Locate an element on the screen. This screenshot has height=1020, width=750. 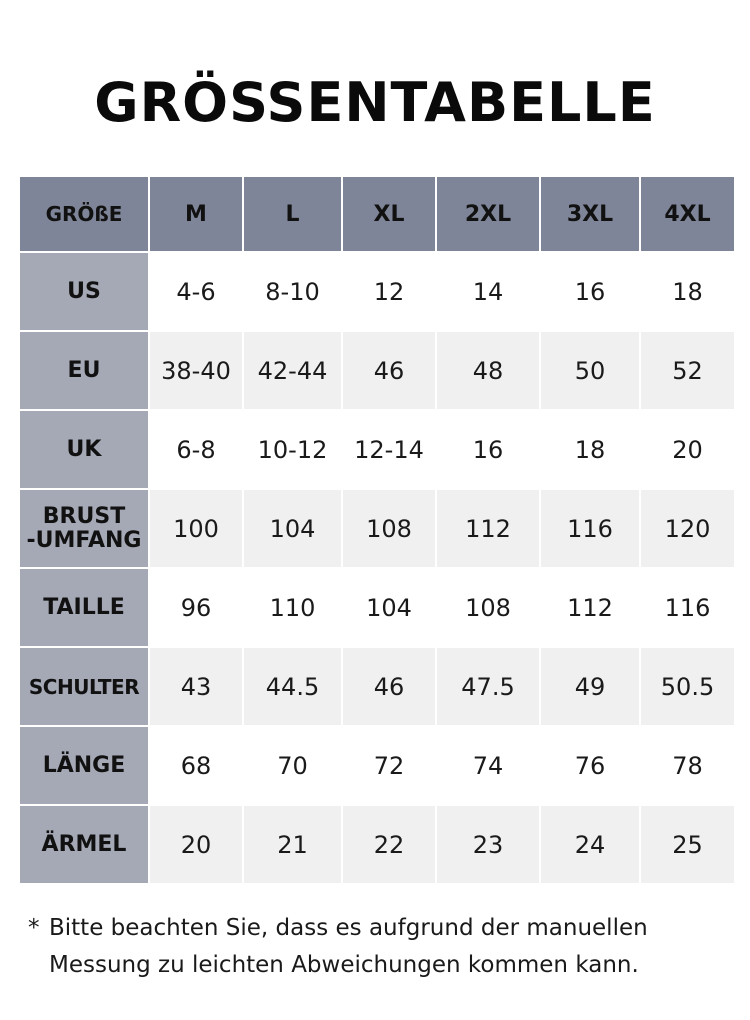
table-cell: 50 is located at coordinates (590, 370).